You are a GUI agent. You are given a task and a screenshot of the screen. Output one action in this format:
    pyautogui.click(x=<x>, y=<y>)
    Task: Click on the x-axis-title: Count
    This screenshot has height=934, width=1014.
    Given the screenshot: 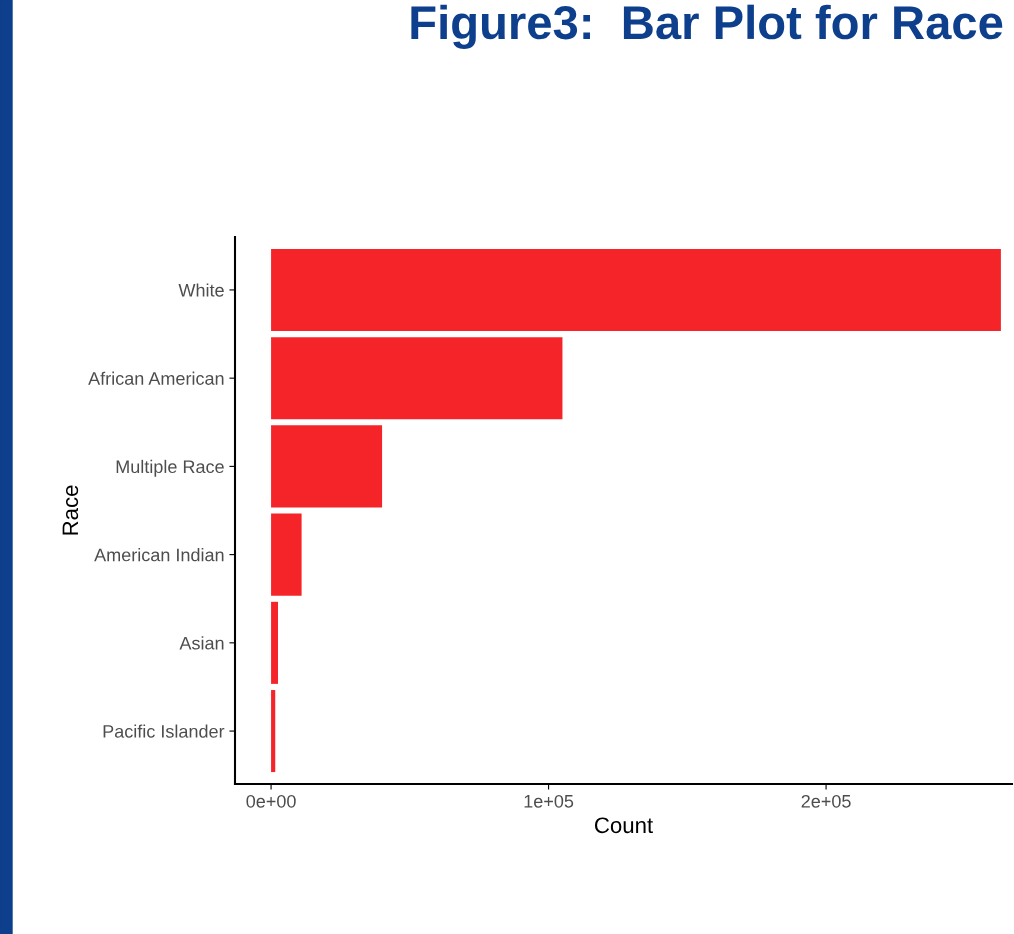 What is the action you would take?
    pyautogui.click(x=623, y=825)
    